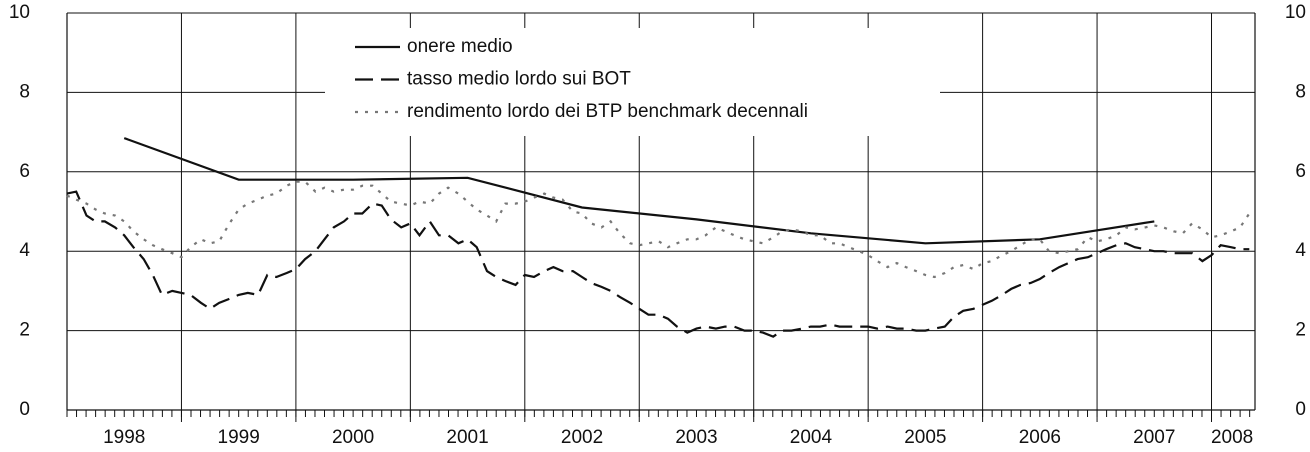 The width and height of the screenshot is (1310, 452). I want to click on x-tick-label: 2005, so click(925, 437).